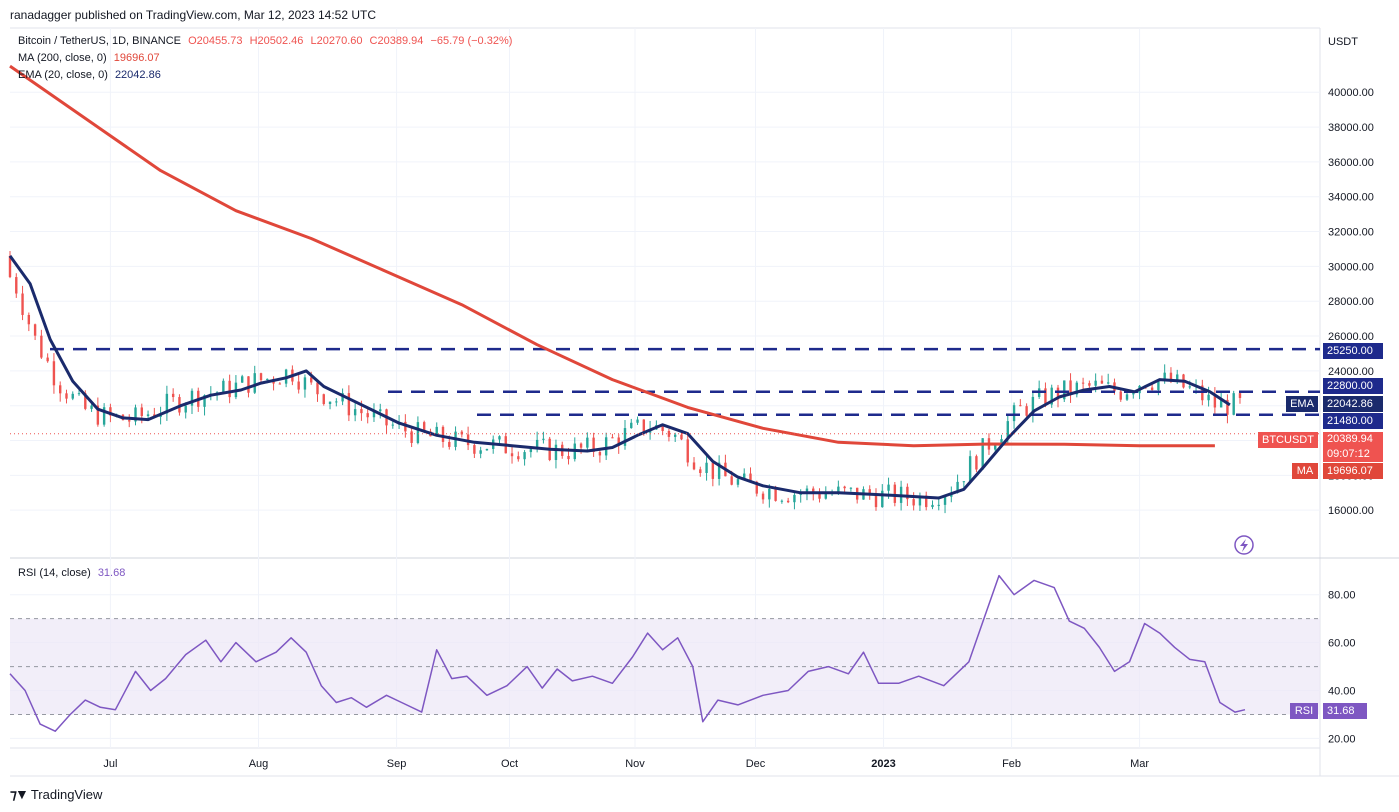 The image size is (1399, 812). Describe the element at coordinates (1353, 471) in the screenshot. I see `ma-price-badge: 19696.07` at that location.